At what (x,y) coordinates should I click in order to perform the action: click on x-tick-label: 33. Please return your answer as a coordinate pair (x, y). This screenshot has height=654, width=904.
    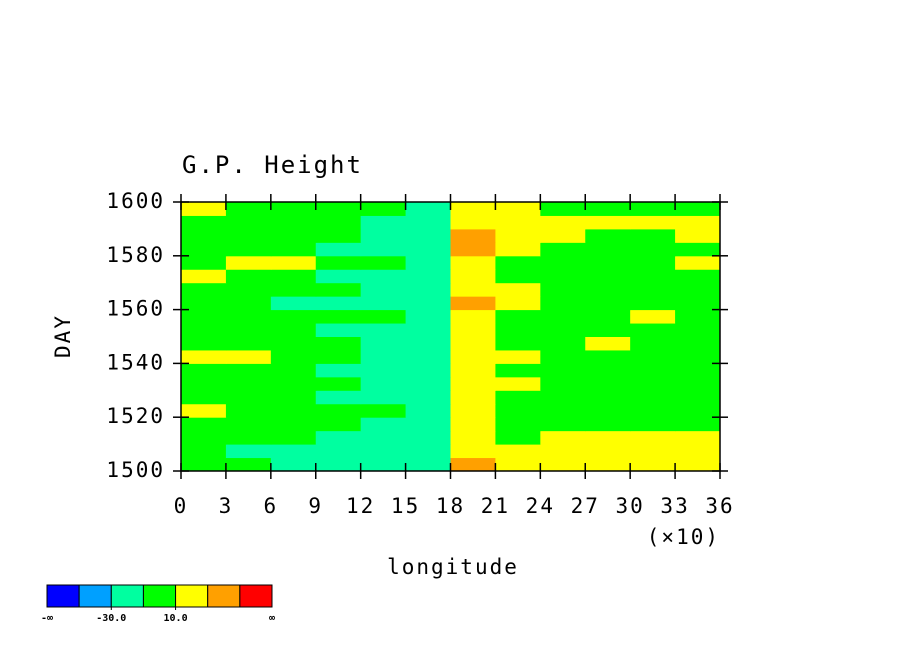
    Looking at the image, I should click on (674, 506).